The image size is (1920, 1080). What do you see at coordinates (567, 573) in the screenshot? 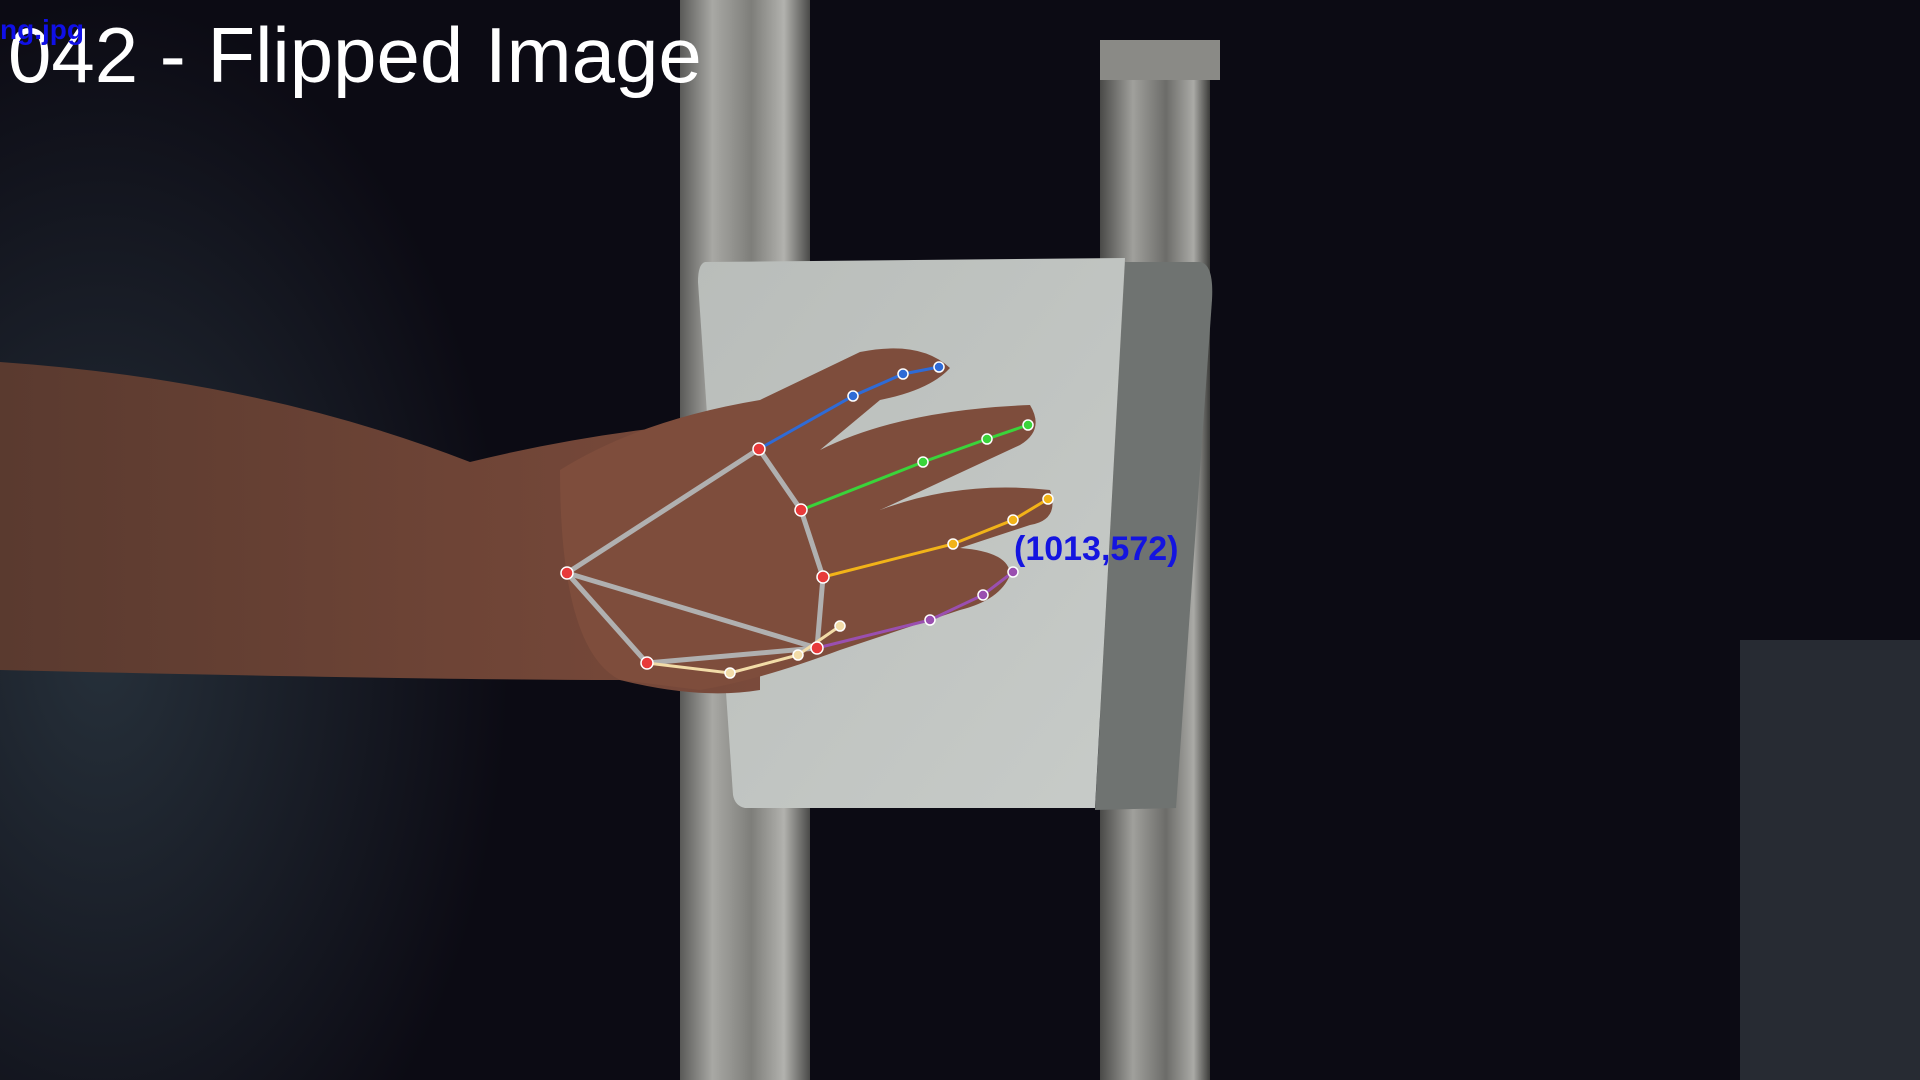
I see `wrist-point` at bounding box center [567, 573].